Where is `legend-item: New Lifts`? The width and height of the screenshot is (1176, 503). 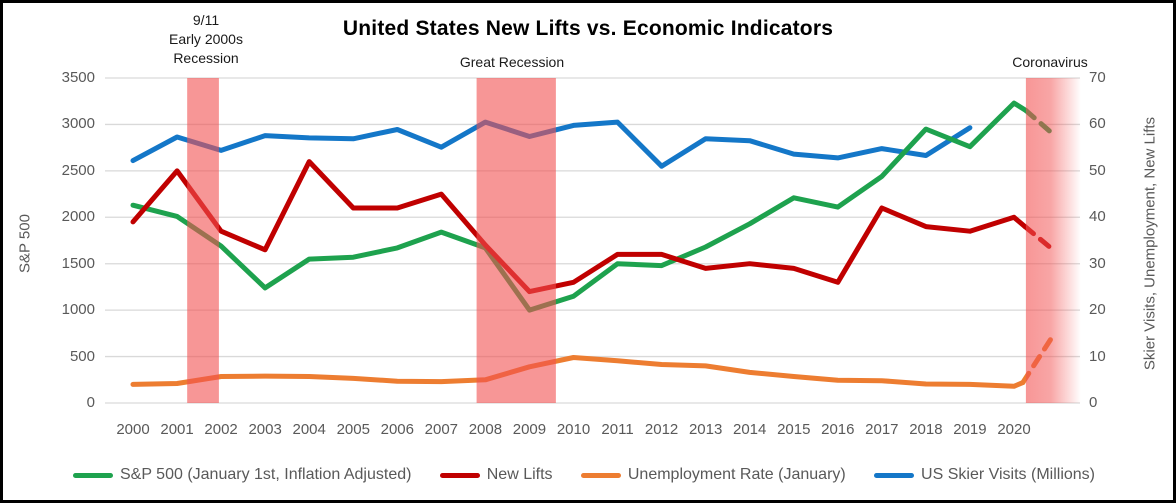
legend-item: New Lifts is located at coordinates (496, 475).